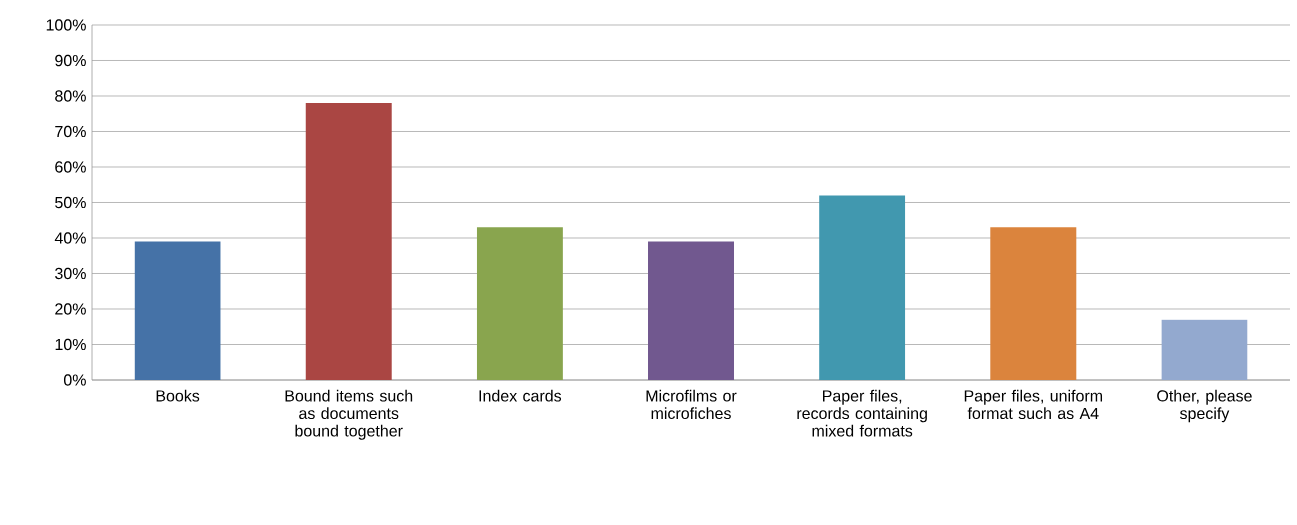  Describe the element at coordinates (70, 238) in the screenshot. I see `y-tick-label: 40%` at that location.